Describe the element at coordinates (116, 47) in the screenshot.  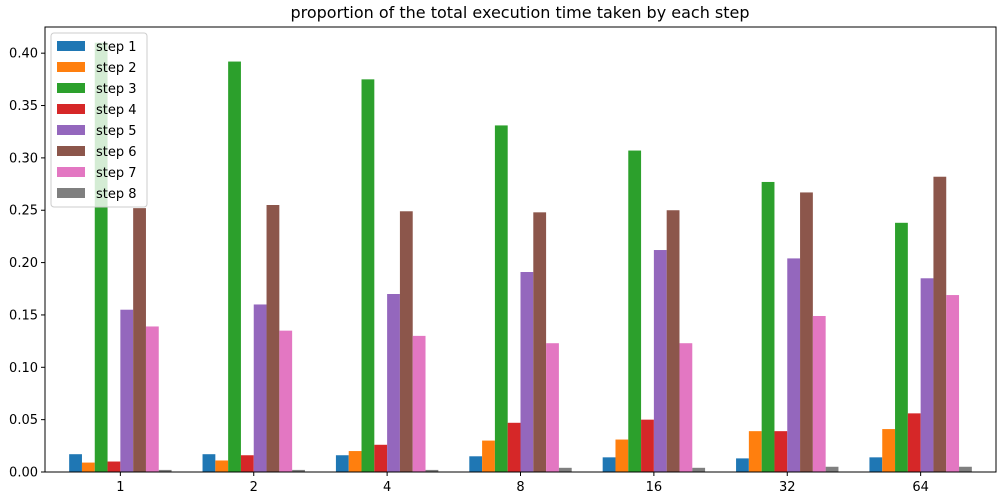
I see `legend-label: step 1` at that location.